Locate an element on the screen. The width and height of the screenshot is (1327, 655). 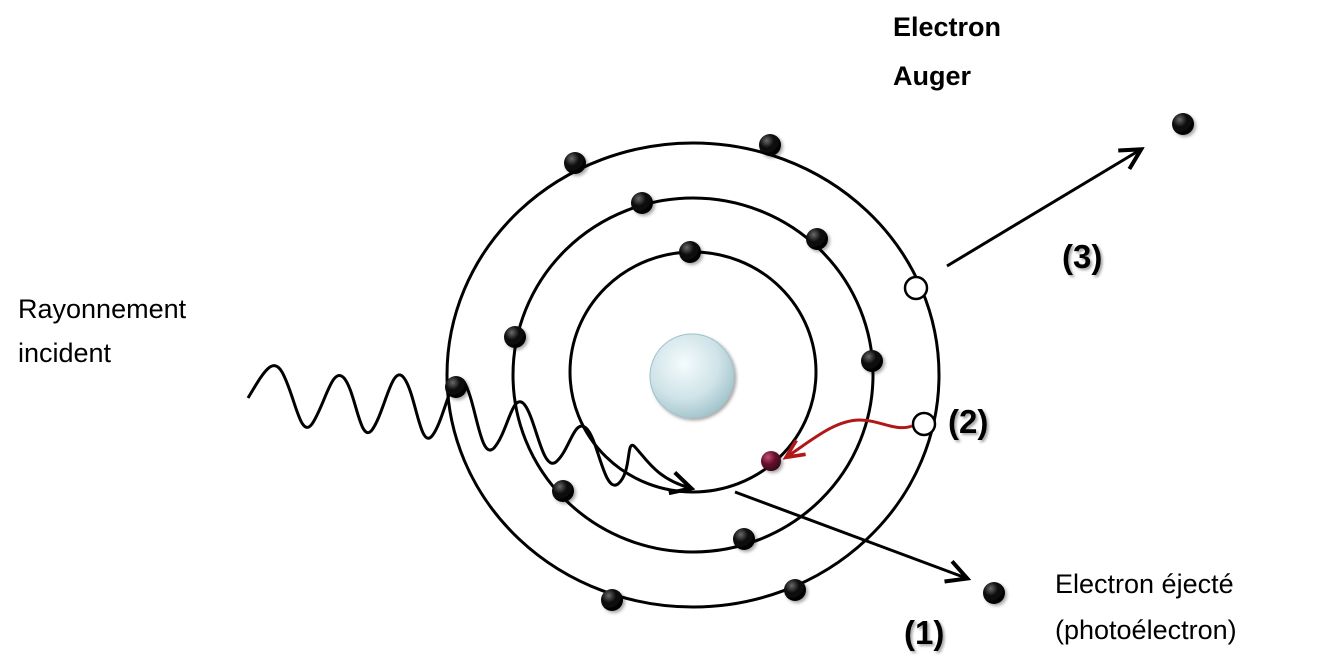
ejected-label-line2: (photoélectron) is located at coordinates (1146, 630).